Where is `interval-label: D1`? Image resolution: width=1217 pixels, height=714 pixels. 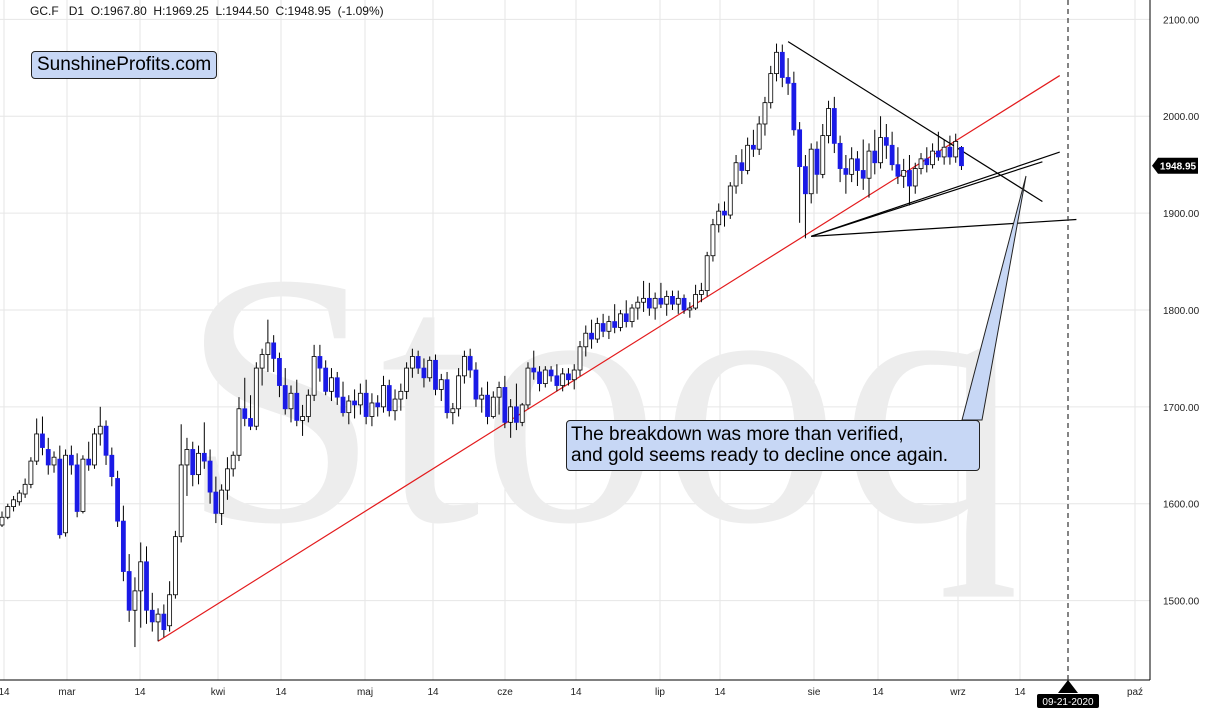 interval-label: D1 is located at coordinates (76, 11).